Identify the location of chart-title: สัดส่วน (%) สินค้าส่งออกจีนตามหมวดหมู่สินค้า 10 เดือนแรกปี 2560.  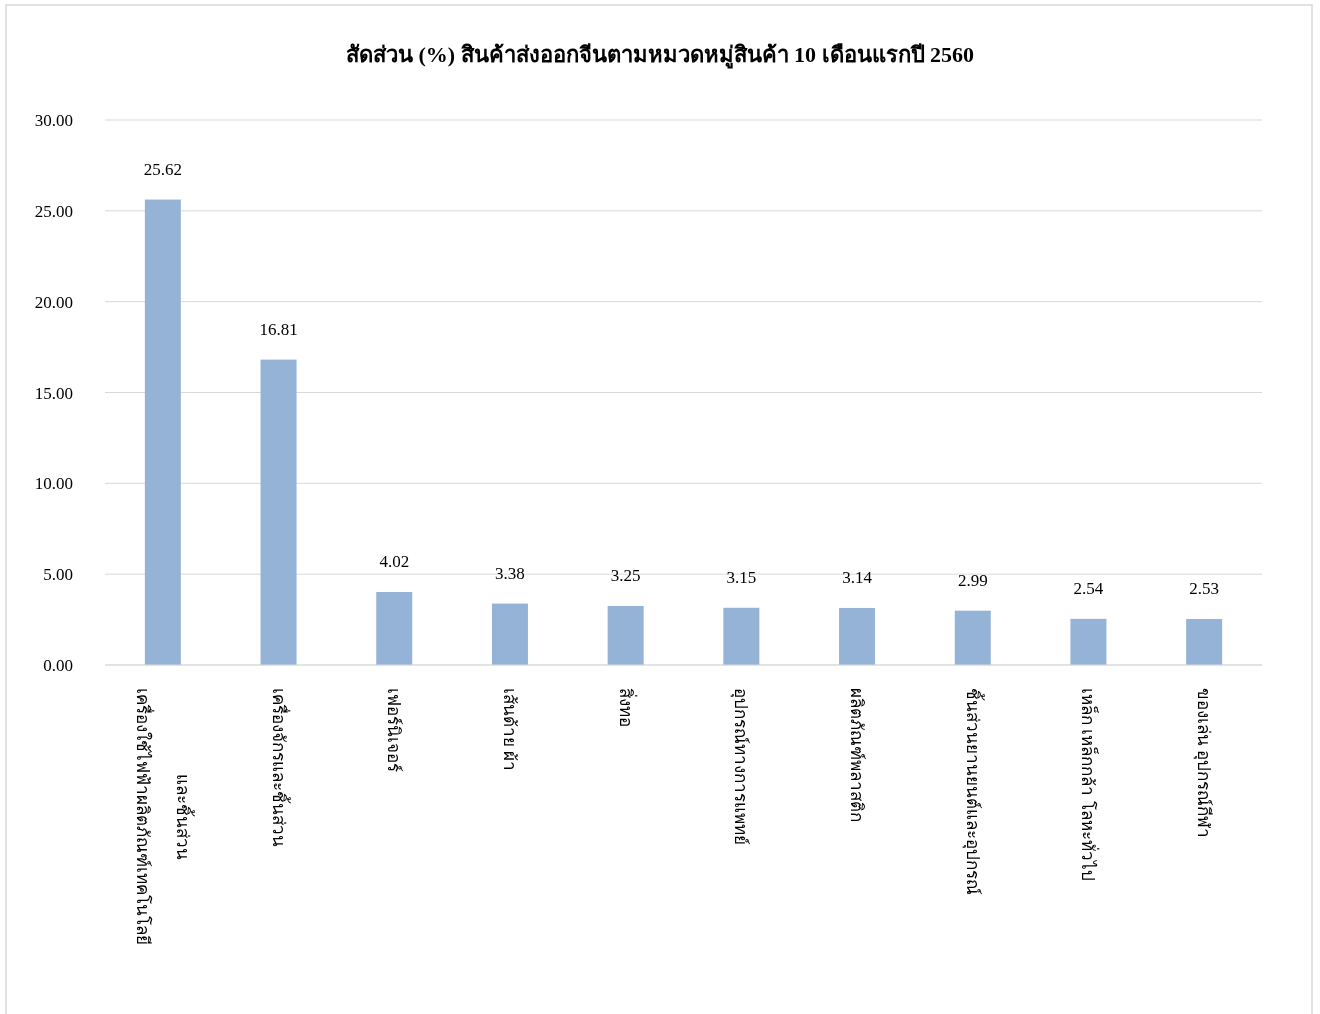
(660, 55).